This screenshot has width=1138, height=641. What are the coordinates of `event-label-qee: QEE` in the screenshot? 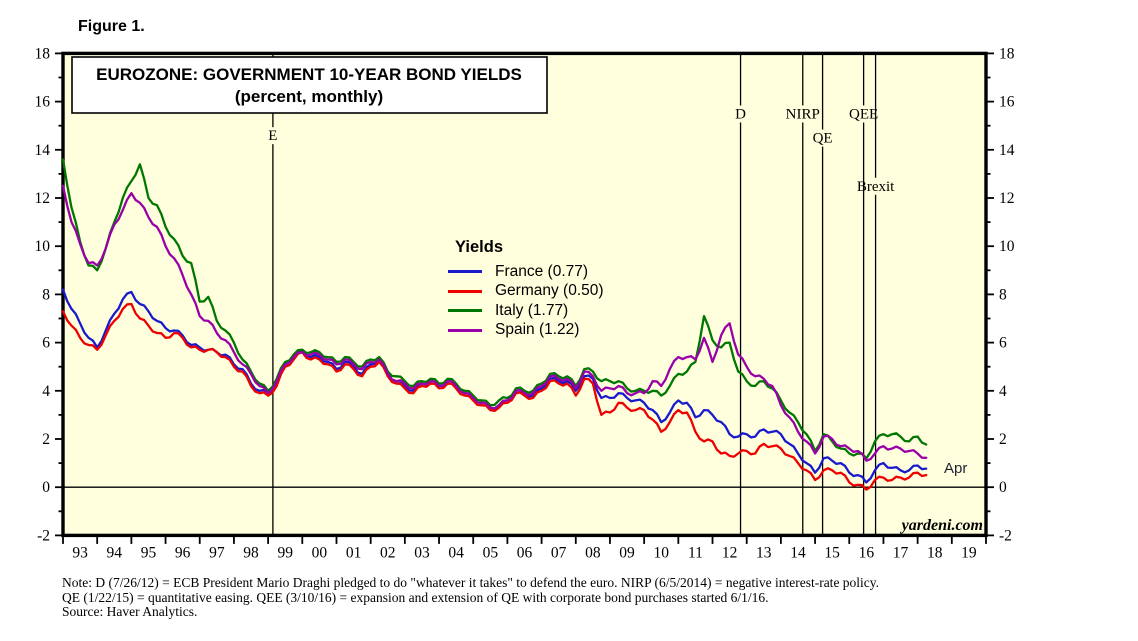 It's located at (863, 114).